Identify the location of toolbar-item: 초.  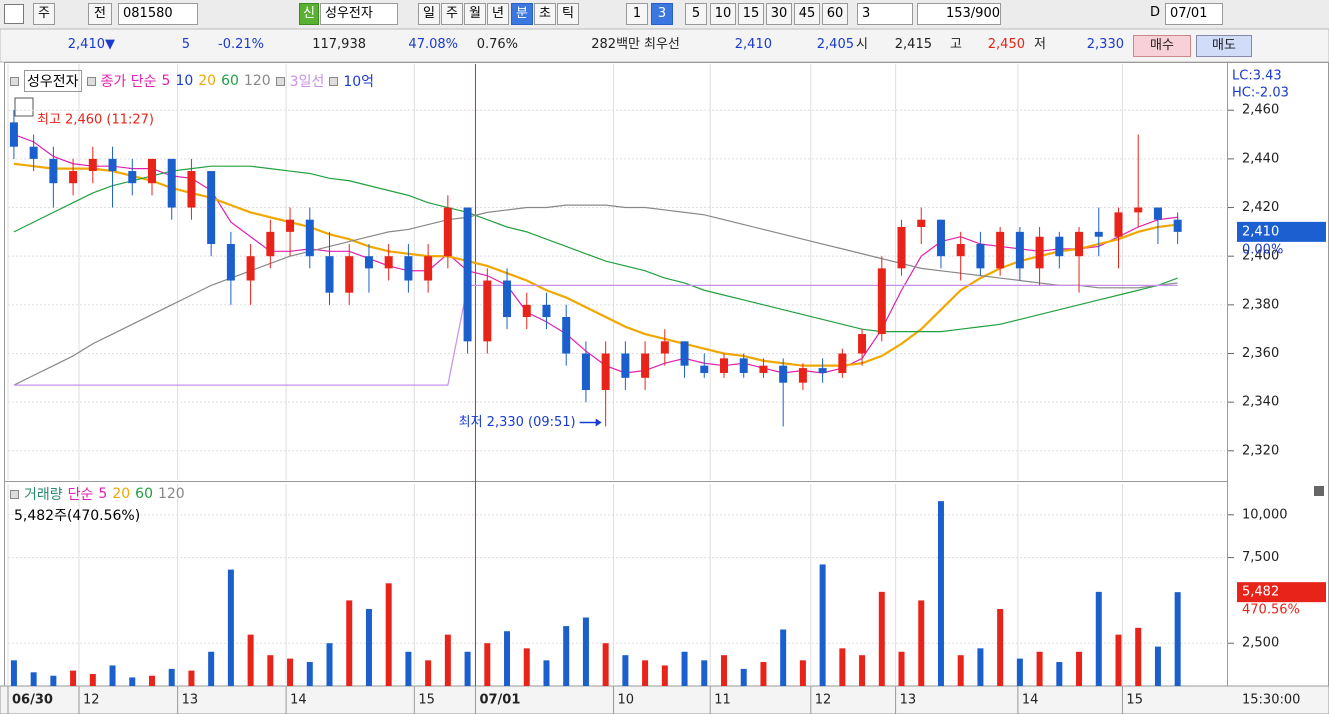
(545, 14).